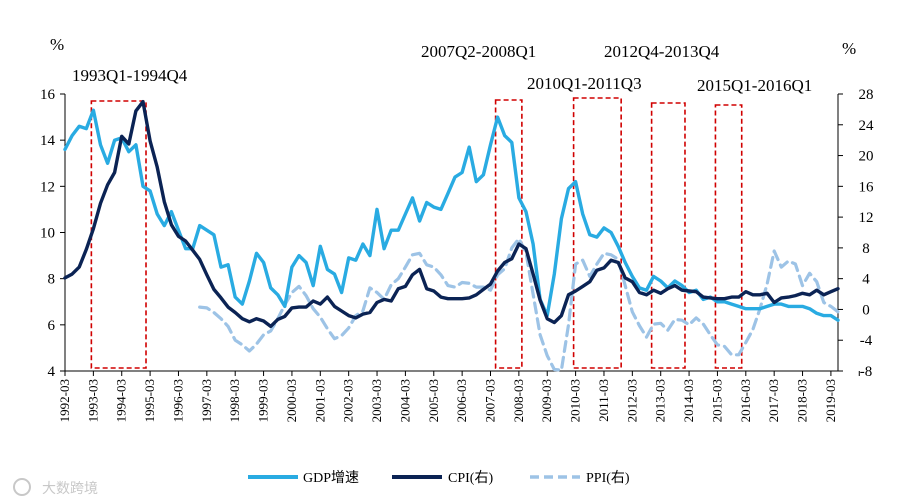 The image size is (910, 504). I want to click on x-tick-label: 1998-03, so click(234, 400).